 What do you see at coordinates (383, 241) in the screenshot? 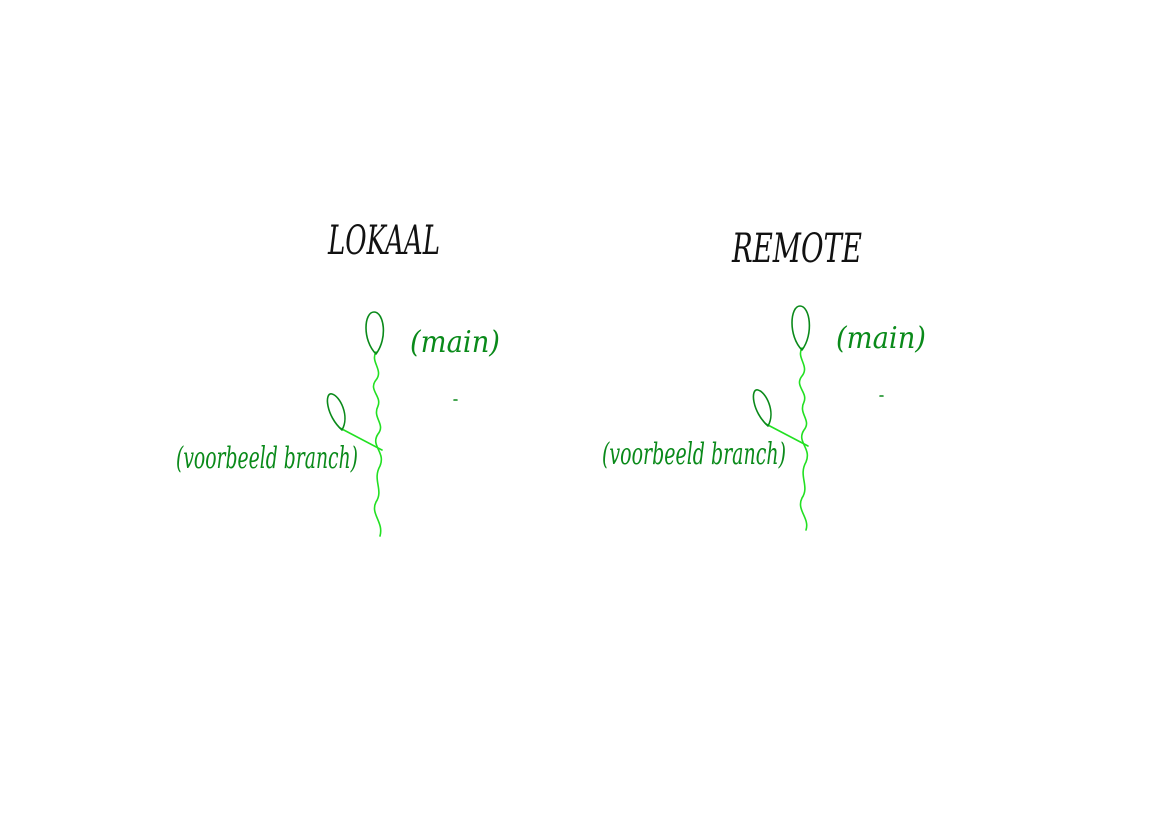
I see `panel-title-lokaal: LOKAAL` at bounding box center [383, 241].